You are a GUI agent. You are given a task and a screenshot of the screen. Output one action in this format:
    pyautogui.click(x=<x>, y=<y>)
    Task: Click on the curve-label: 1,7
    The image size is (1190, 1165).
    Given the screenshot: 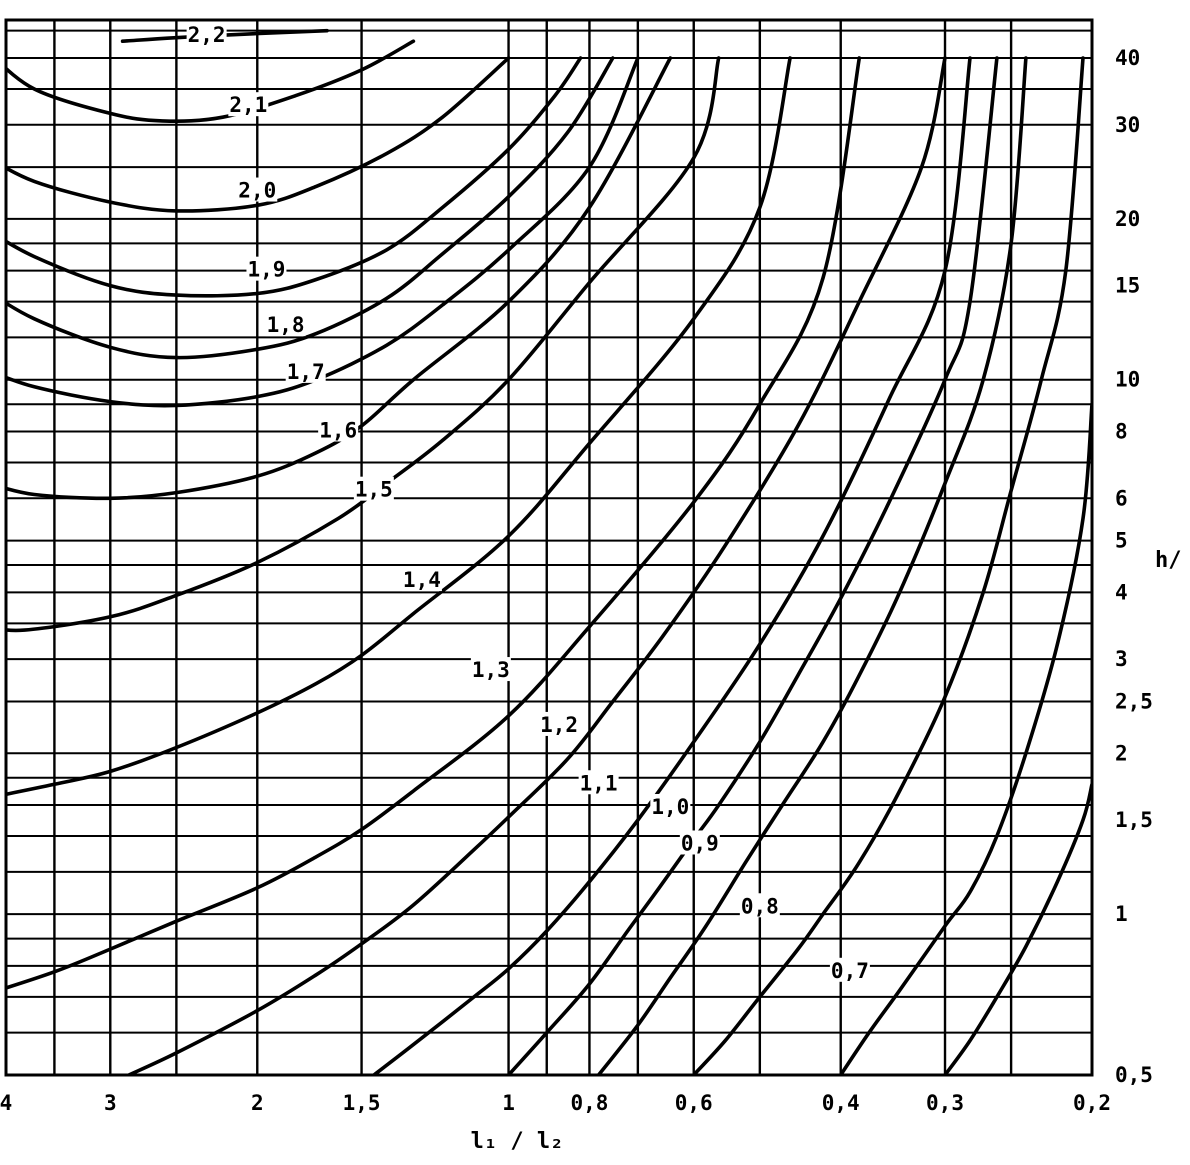 What is the action you would take?
    pyautogui.click(x=306, y=372)
    